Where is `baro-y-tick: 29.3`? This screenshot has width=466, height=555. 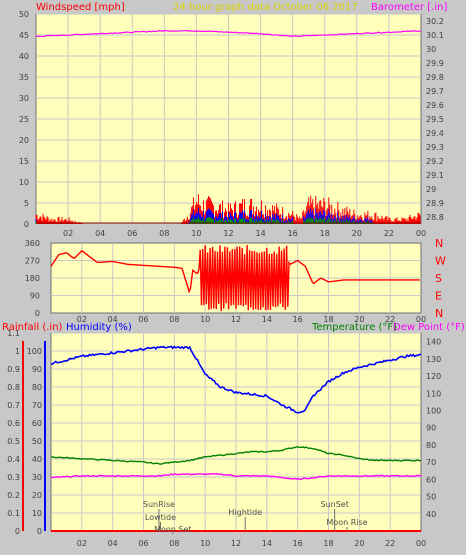
baro-y-tick: 29.3 is located at coordinates (435, 147).